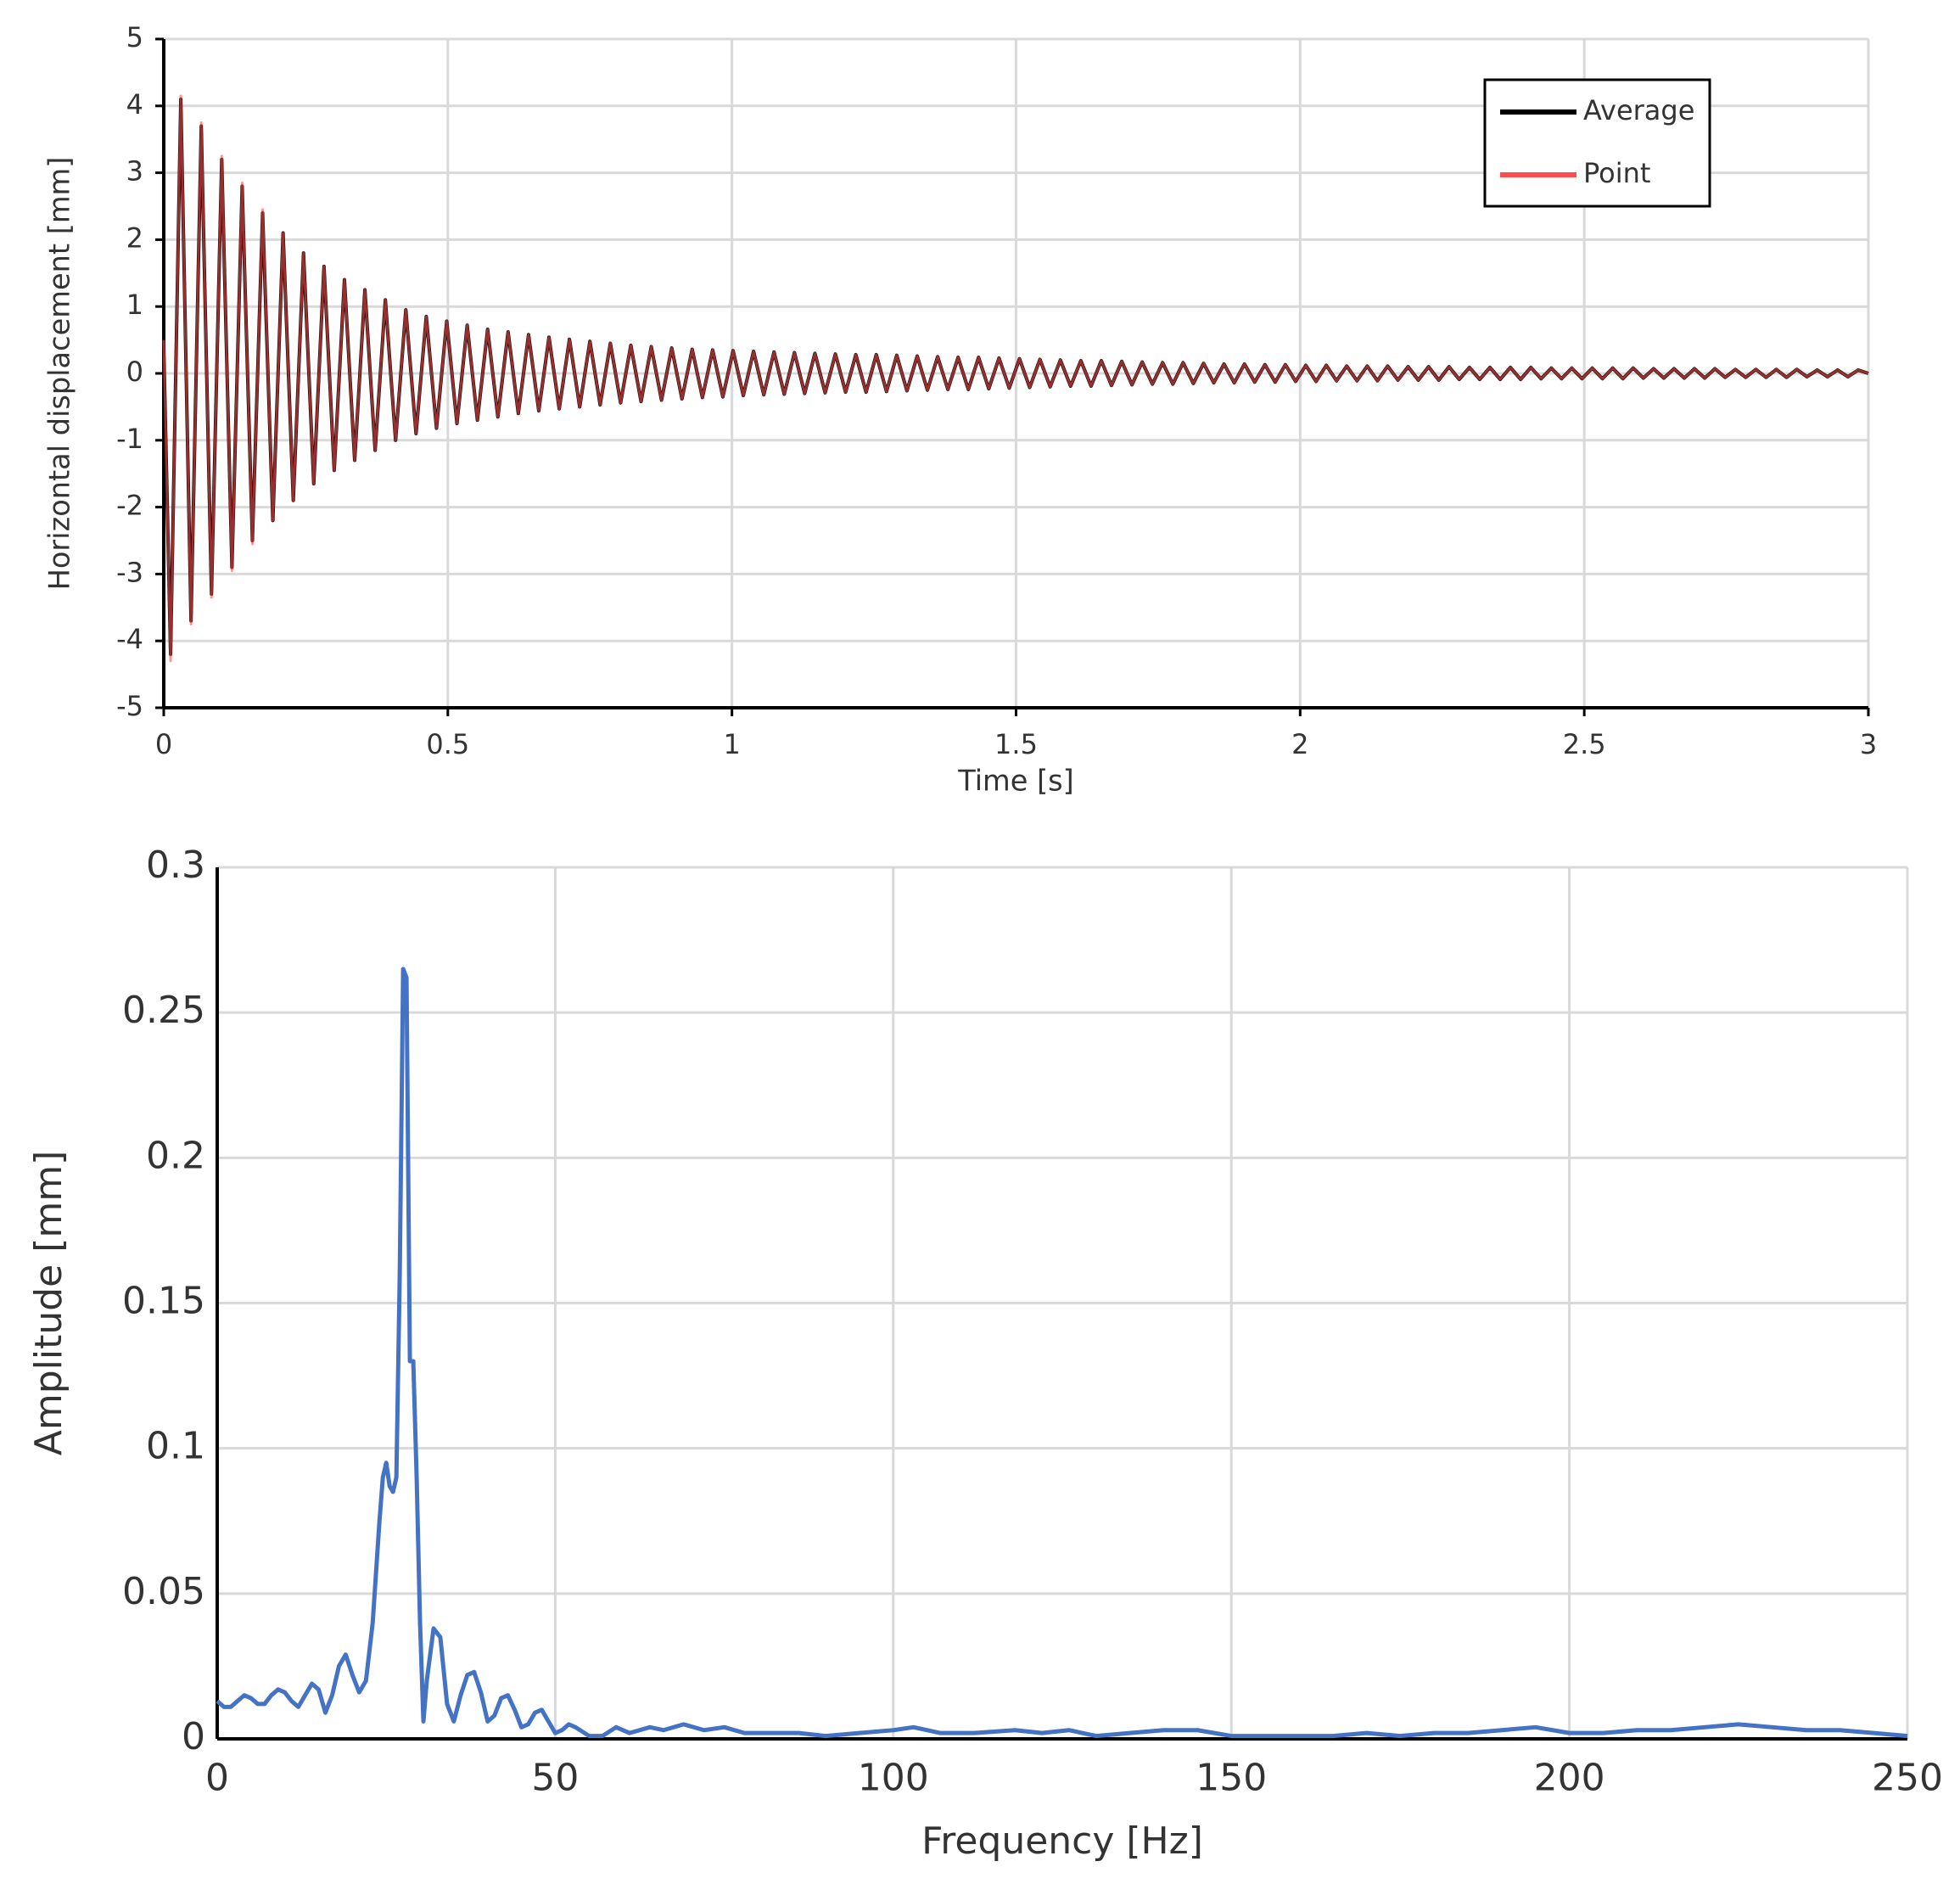 The height and width of the screenshot is (1895, 1960). What do you see at coordinates (894, 1777) in the screenshot?
I see `x-tick-label: 100` at bounding box center [894, 1777].